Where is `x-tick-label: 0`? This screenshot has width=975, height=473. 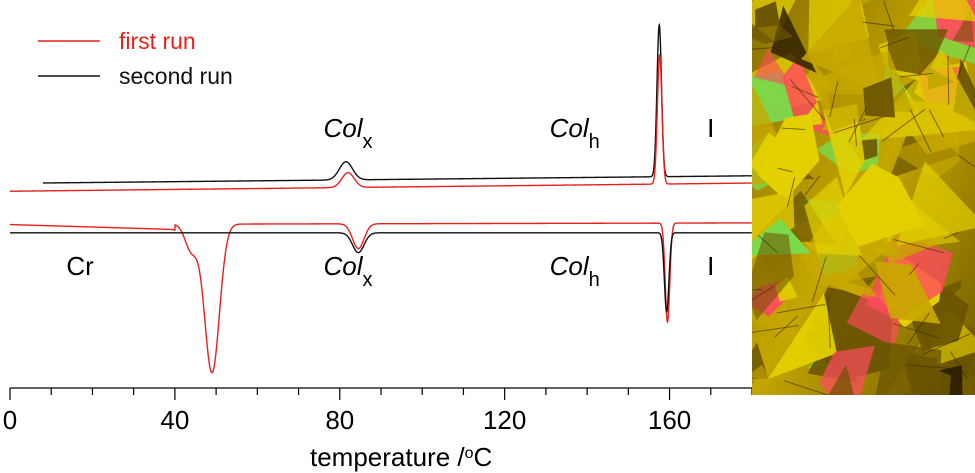 x-tick-label: 0 is located at coordinates (10, 420).